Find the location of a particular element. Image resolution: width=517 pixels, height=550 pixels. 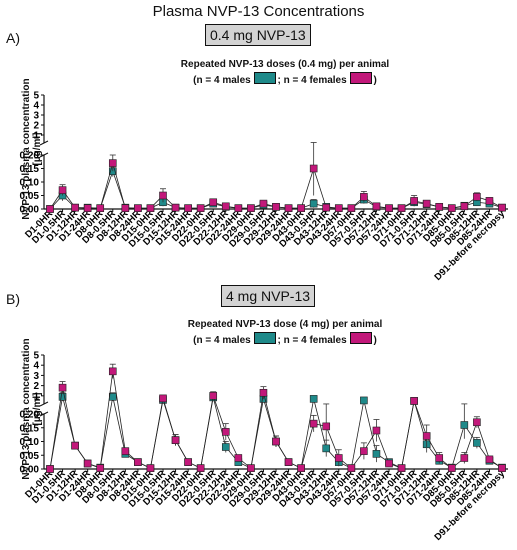

panel-a-legend-males: (n = 4 males is located at coordinates (222, 80).